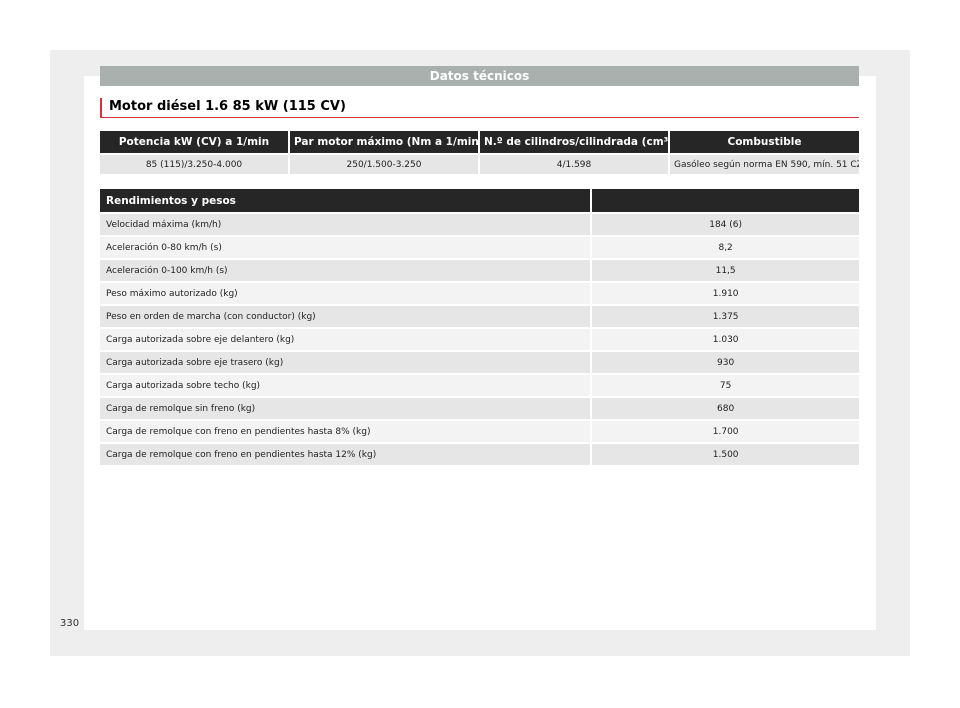  What do you see at coordinates (725, 454) in the screenshot?
I see `row-value: 1.500` at bounding box center [725, 454].